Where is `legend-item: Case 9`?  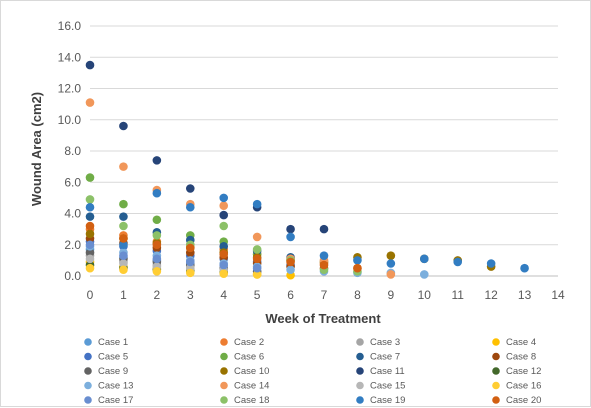 legend-item: Case 9 is located at coordinates (106, 371).